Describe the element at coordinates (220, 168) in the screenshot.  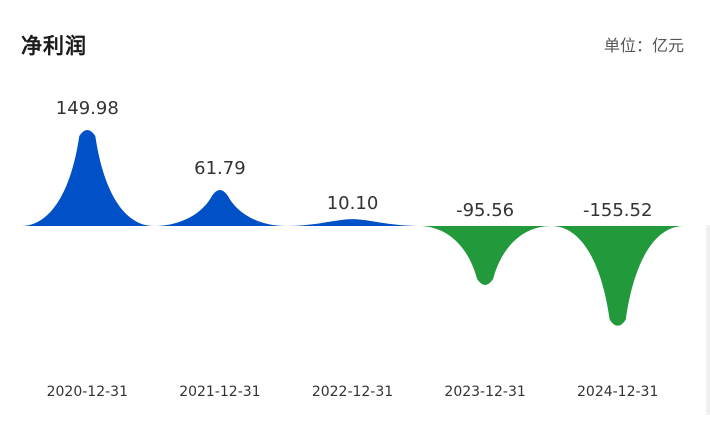
I see `value-label: 61.79` at that location.